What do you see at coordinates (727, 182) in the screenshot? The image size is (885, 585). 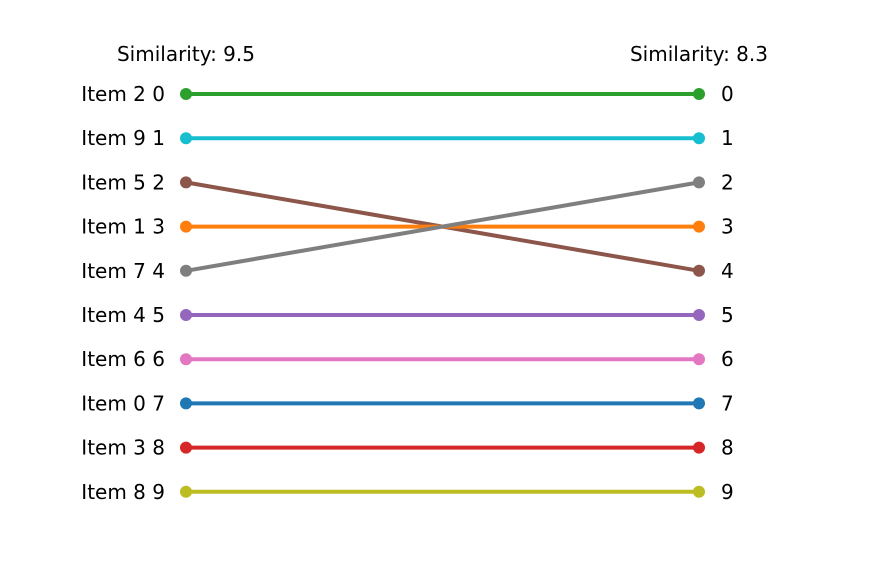 I see `right-tick-label-2: 2` at bounding box center [727, 182].